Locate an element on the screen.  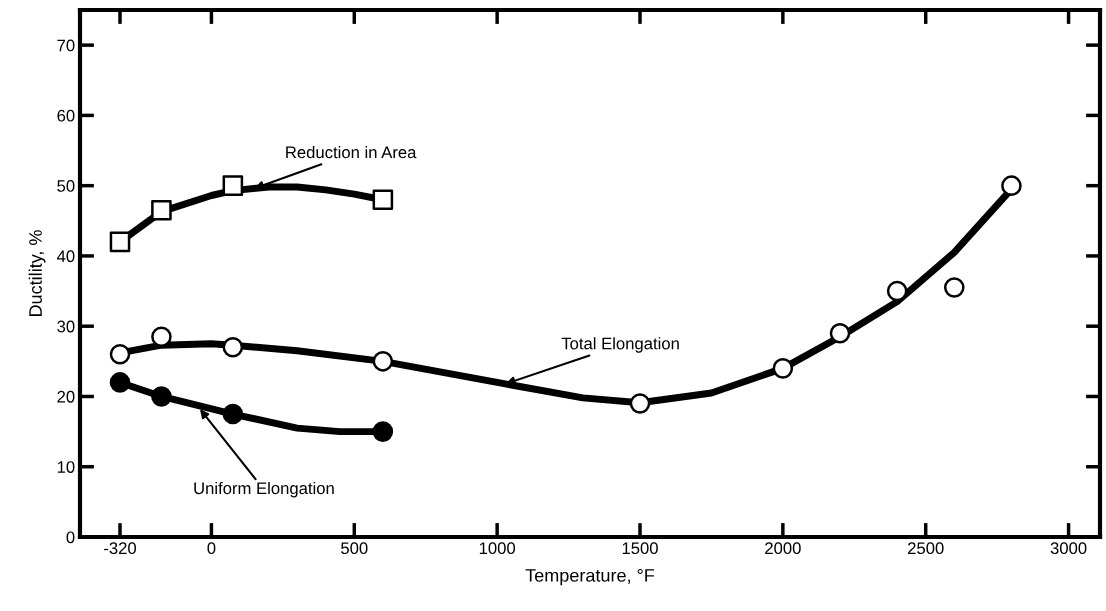
y-tick-label: 50 is located at coordinates (66, 186).